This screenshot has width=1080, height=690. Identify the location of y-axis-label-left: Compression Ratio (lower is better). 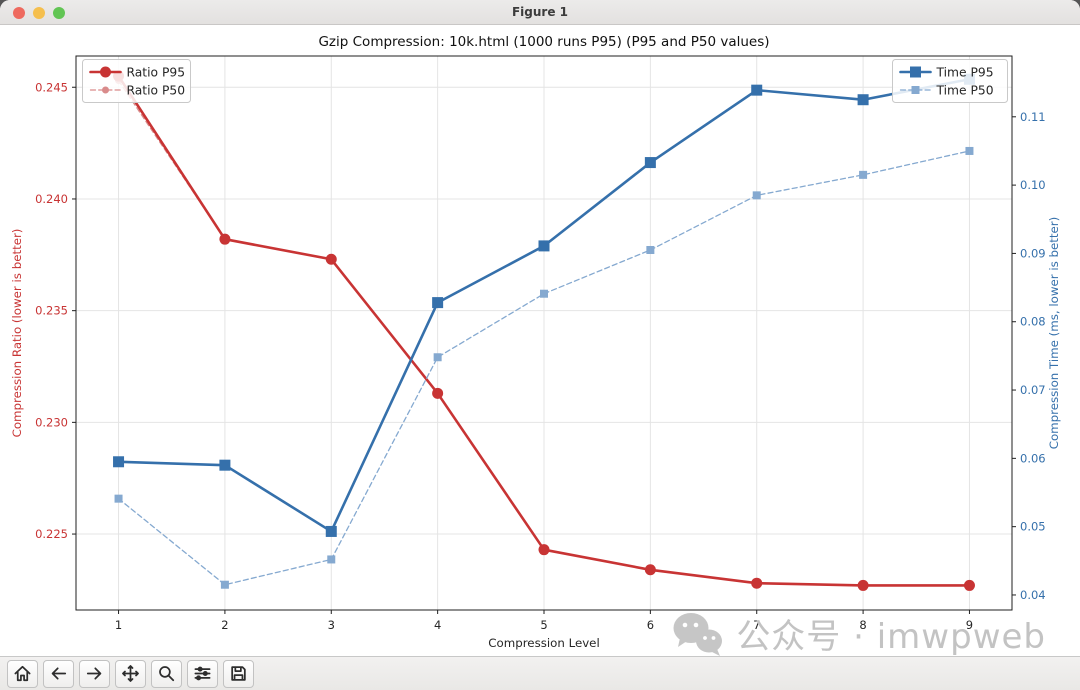
(17, 333).